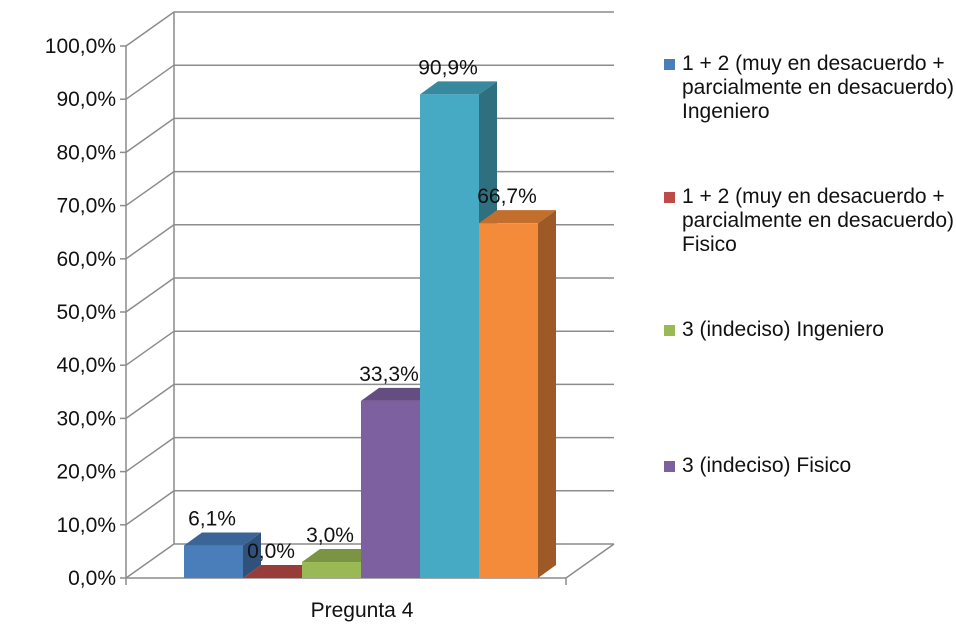  What do you see at coordinates (330, 535) in the screenshot?
I see `data-label: 3,0%` at bounding box center [330, 535].